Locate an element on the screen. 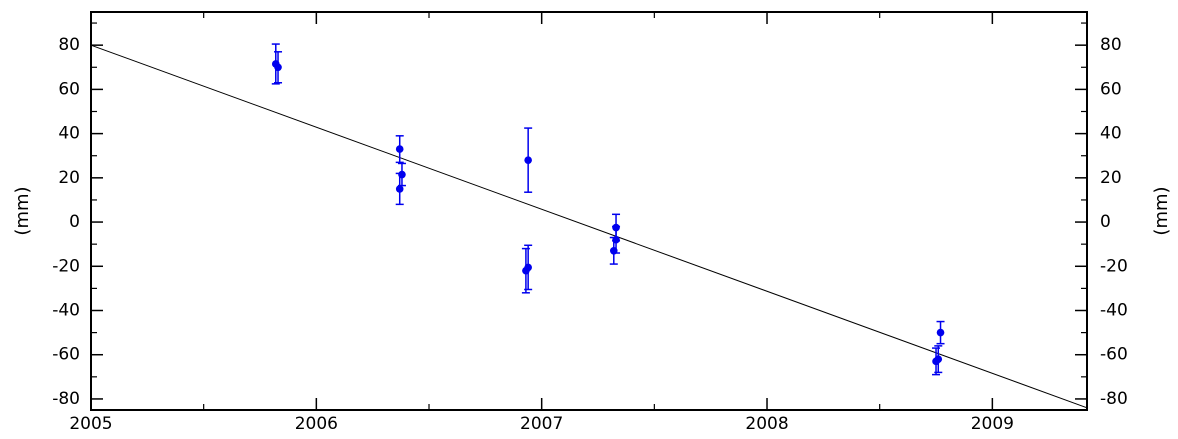  y-tick-label-left: -80 is located at coordinates (66, 399).